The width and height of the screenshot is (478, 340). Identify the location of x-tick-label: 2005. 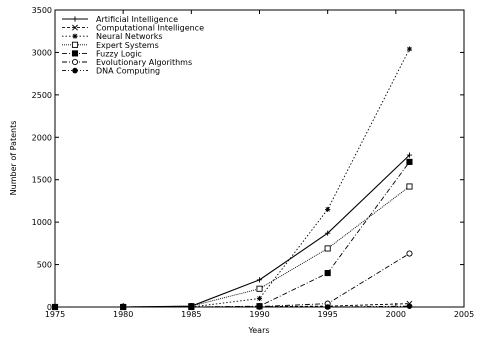
(464, 314).